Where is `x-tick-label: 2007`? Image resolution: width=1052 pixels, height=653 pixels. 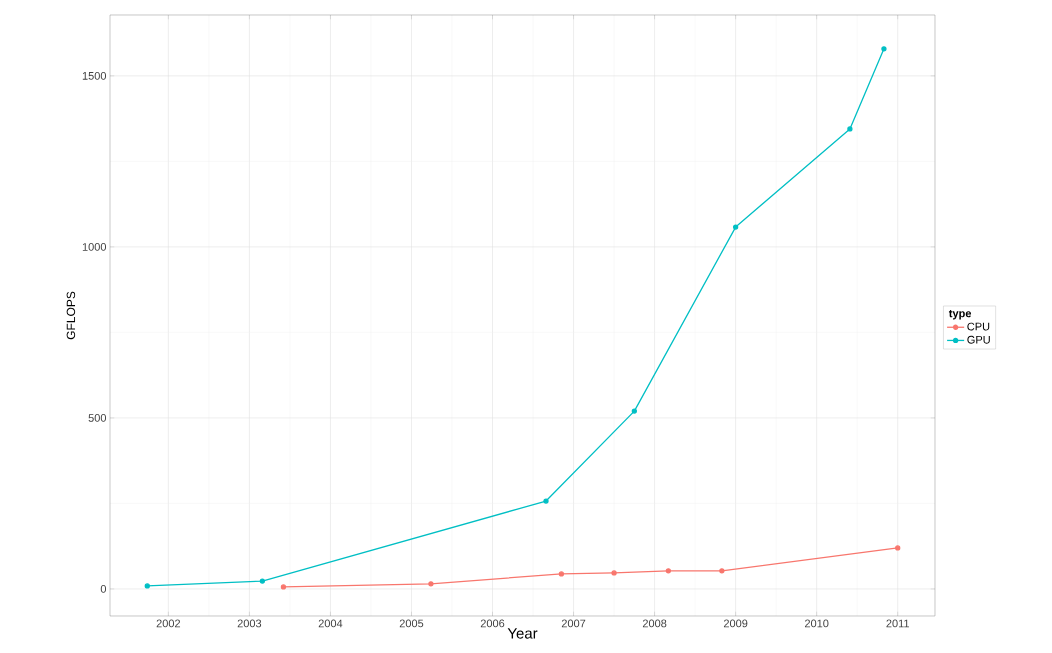
x-tick-label: 2007 is located at coordinates (573, 623).